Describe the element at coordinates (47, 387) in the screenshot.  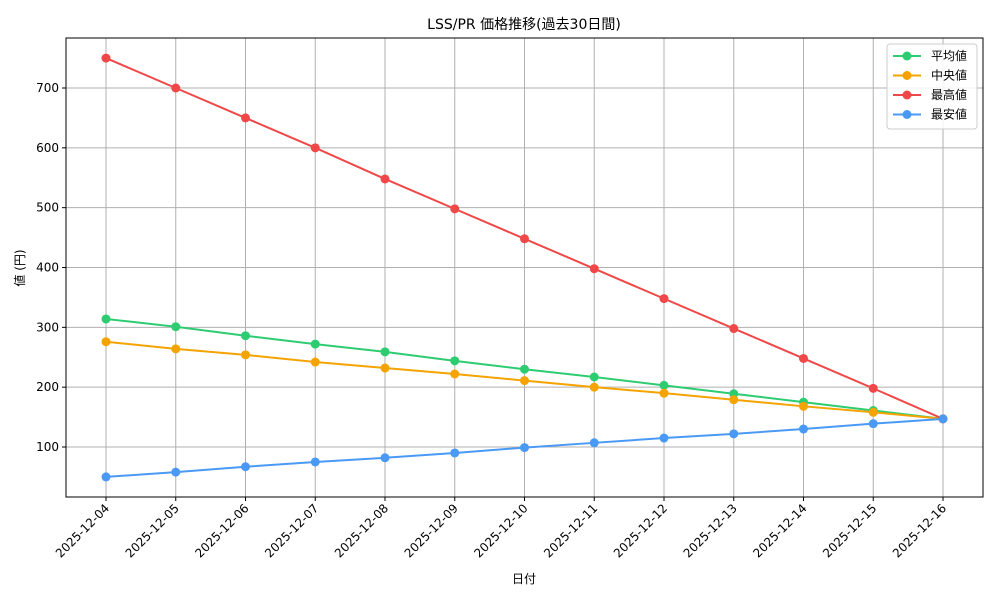
I see `y-tick-label: 200` at that location.